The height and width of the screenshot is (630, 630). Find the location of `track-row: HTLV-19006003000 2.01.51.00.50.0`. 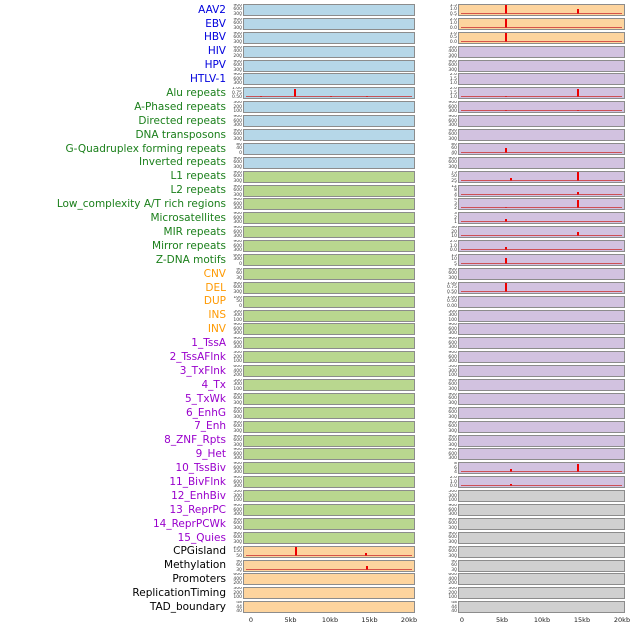

track-row: HTLV-19006003000 2.01.51.00.50.0 is located at coordinates (315, 79).